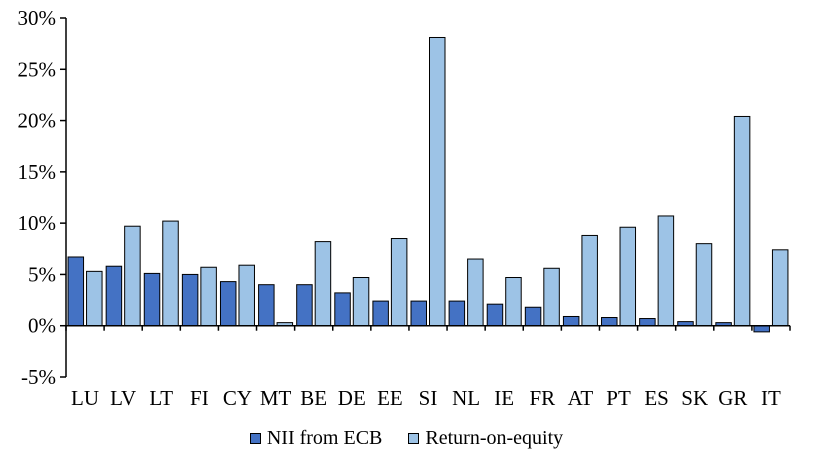  Describe the element at coordinates (190, 300) in the screenshot. I see `bar-nii-fi` at that location.